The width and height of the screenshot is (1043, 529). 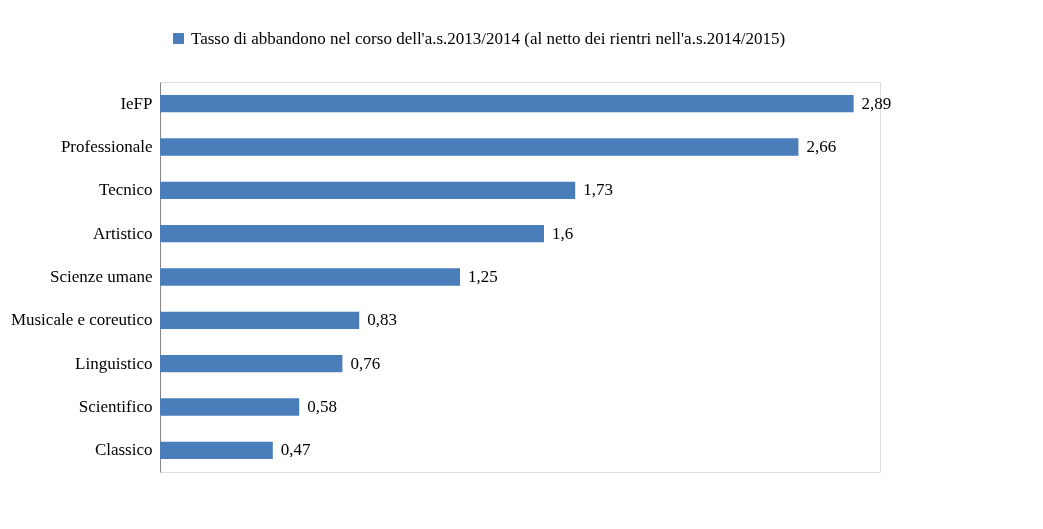 I want to click on legend-label: Tasso di abbandono nel corso dell'a.s.2013/2014 (al netto dei rientri nell'a.s.2014/2015), so click(x=488, y=38).